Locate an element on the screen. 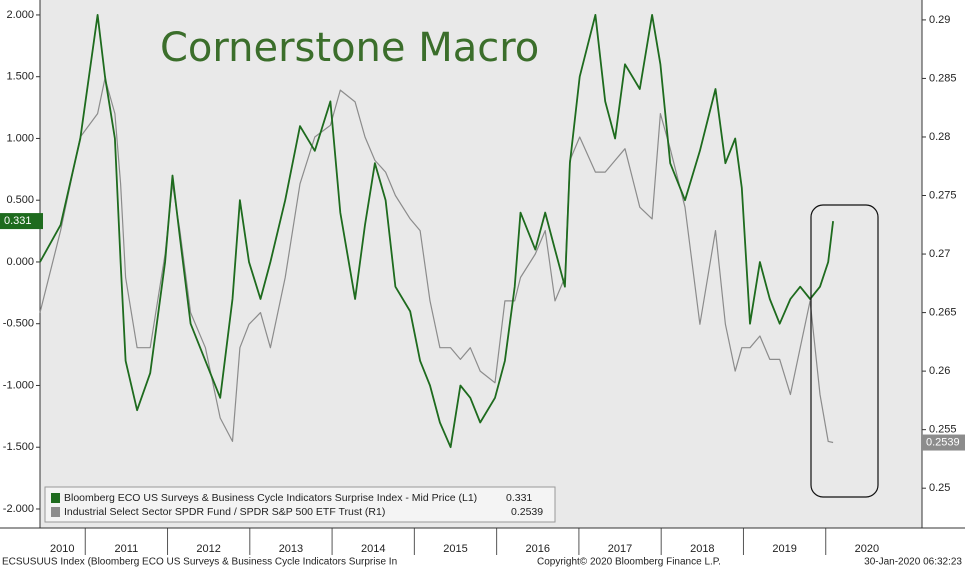  x-tick-label: 2020 is located at coordinates (867, 549).